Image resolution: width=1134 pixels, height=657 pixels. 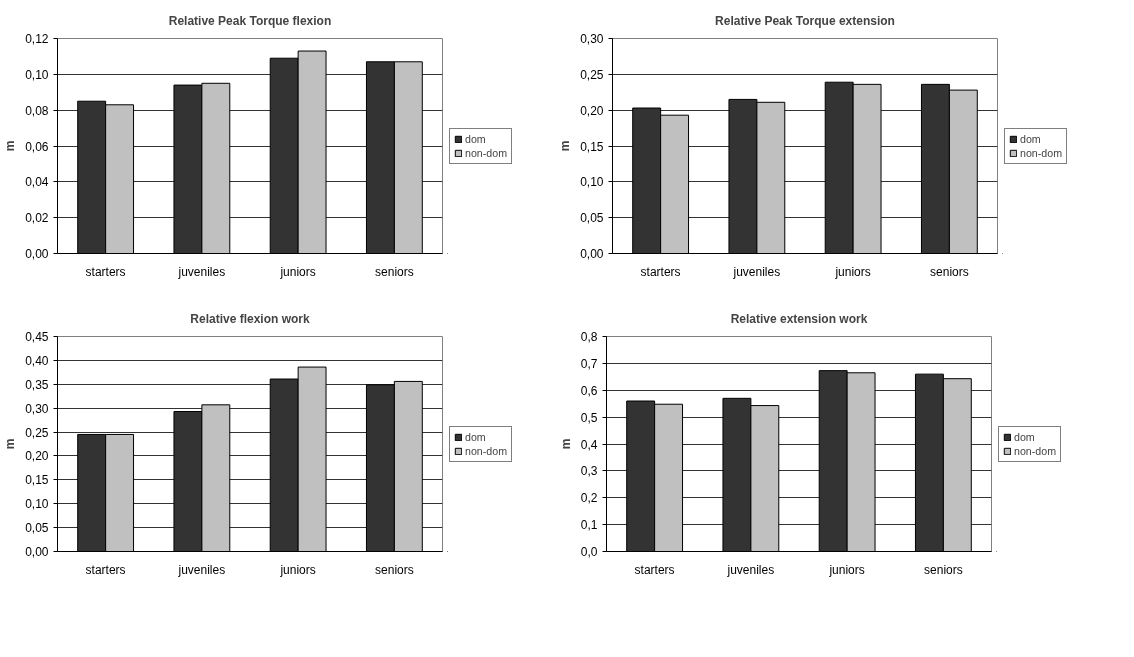 I want to click on y-tick-label: 0,3, so click(x=589, y=471).